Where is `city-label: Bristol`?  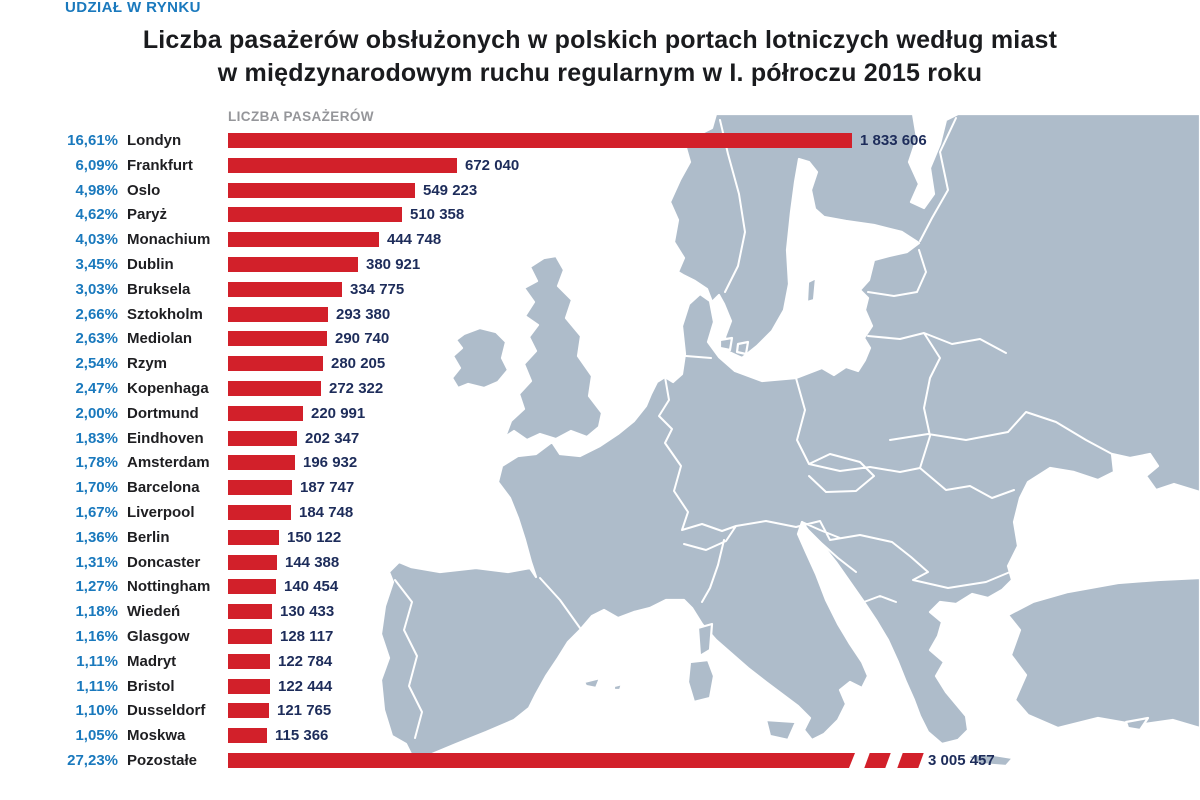 city-label: Bristol is located at coordinates (151, 686).